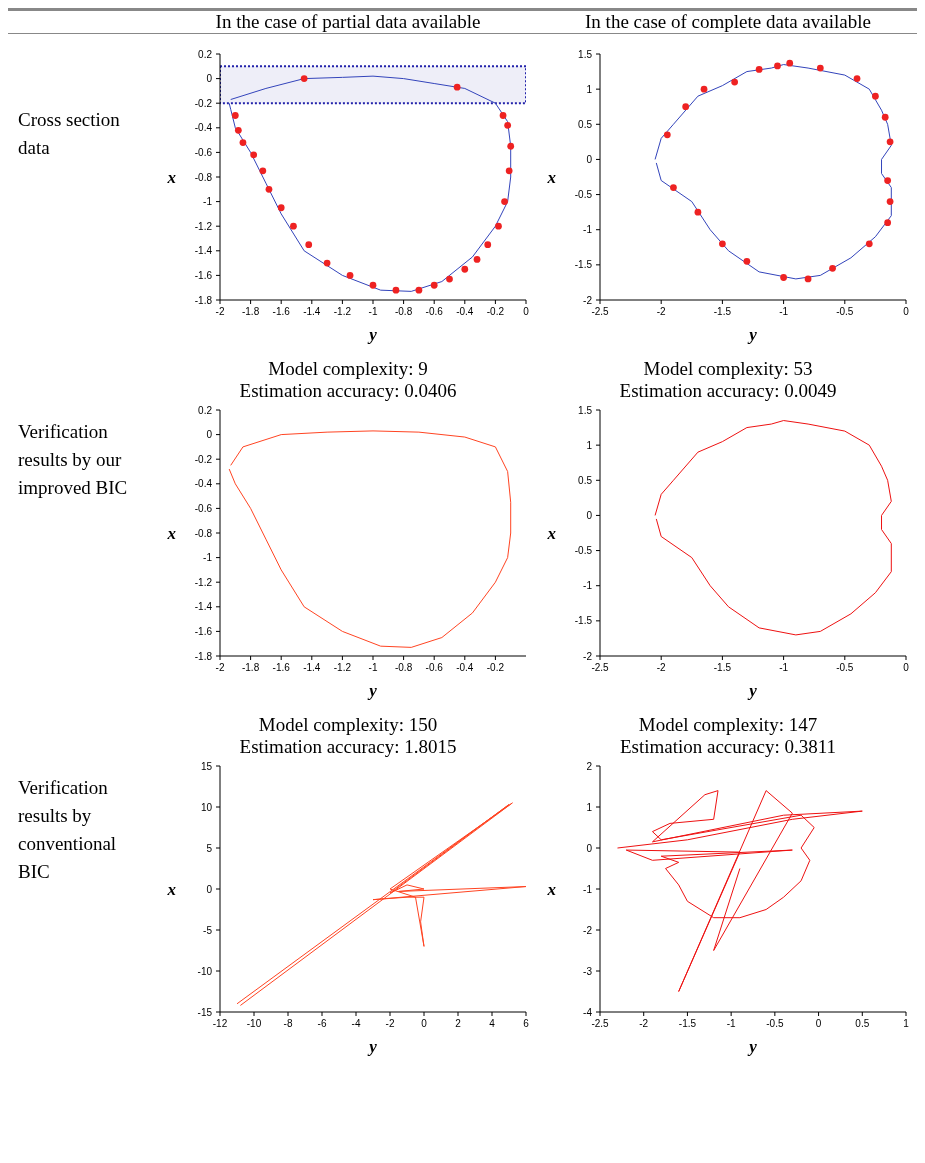 Image resolution: width=925 pixels, height=1163 pixels. I want to click on x-tick-label: -0.4, so click(465, 312).